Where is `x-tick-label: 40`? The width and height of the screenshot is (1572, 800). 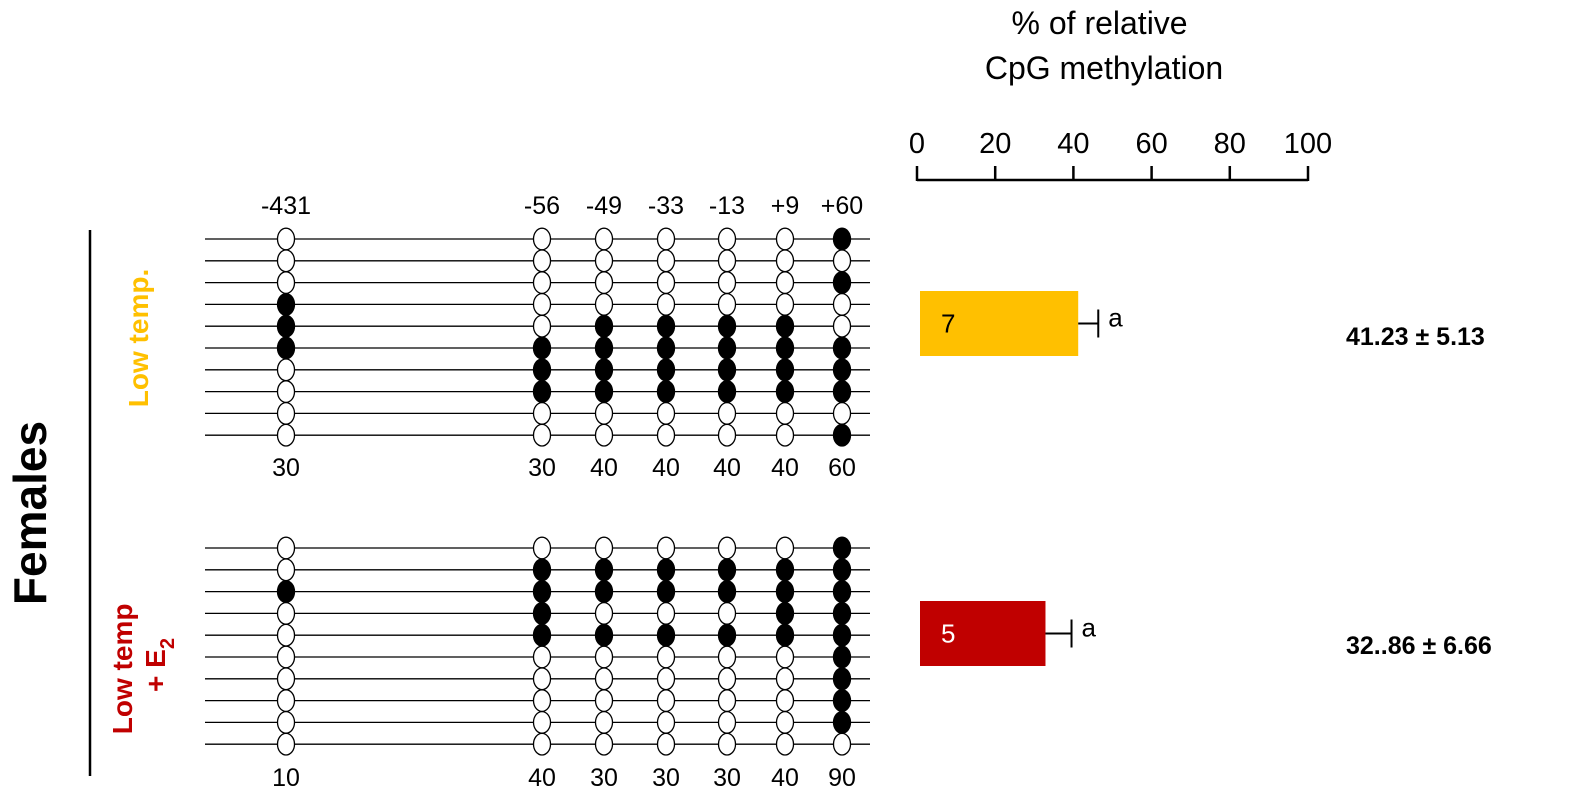 x-tick-label: 40 is located at coordinates (1073, 144).